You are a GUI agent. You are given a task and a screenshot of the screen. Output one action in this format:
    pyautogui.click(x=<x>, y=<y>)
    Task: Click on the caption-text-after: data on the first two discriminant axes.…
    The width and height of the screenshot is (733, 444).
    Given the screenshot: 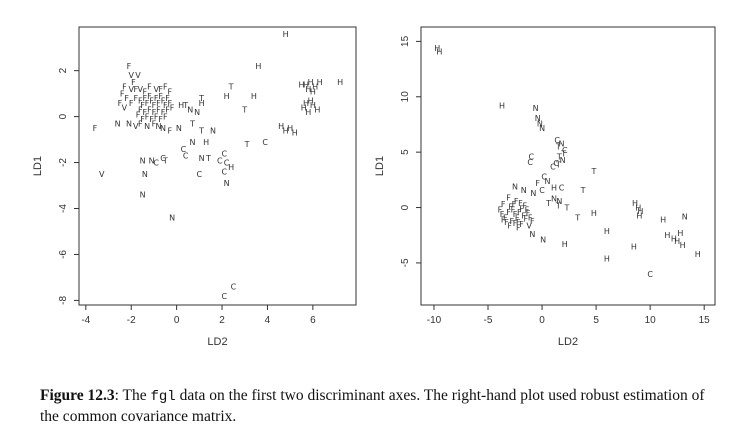 What is the action you would take?
    pyautogui.click(x=372, y=406)
    